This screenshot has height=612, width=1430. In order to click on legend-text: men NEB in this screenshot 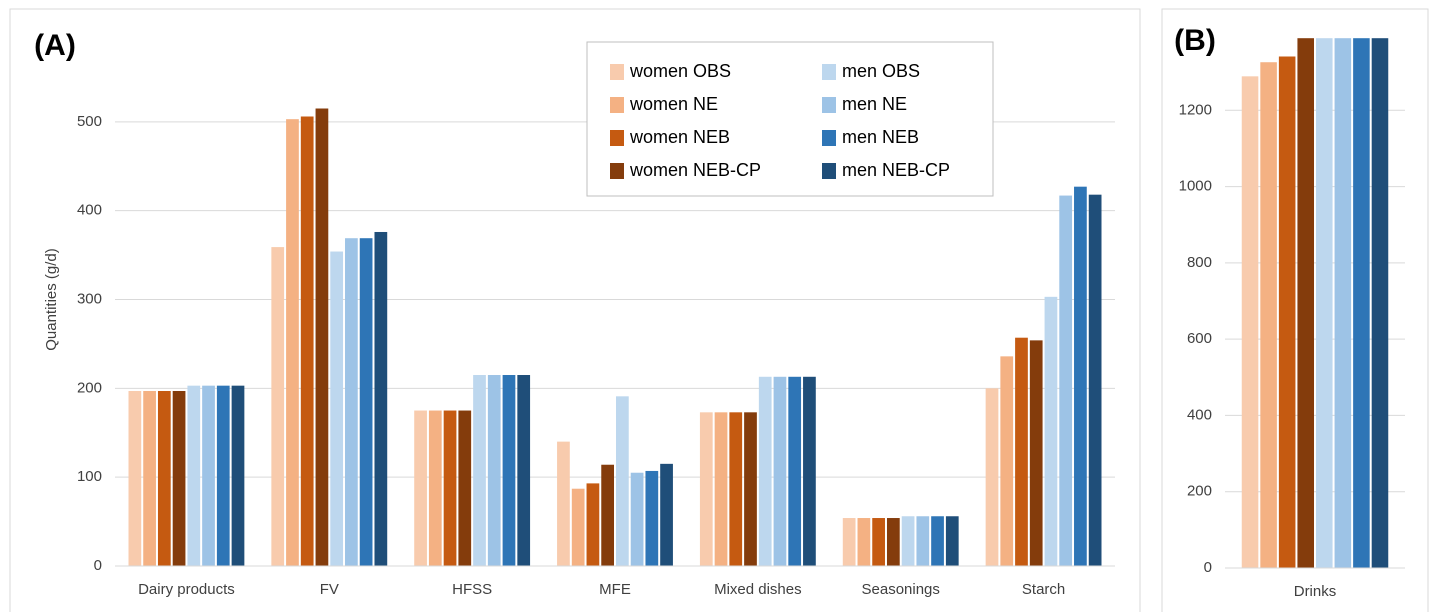, I will do `click(880, 137)`.